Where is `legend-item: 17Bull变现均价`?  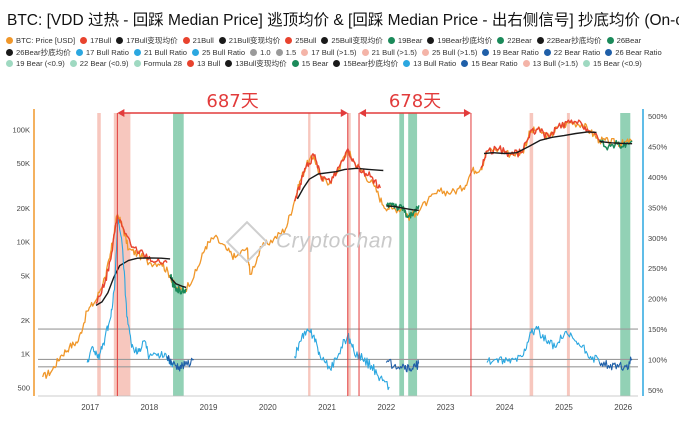
legend-item: 17Bull变现均价 is located at coordinates (147, 41).